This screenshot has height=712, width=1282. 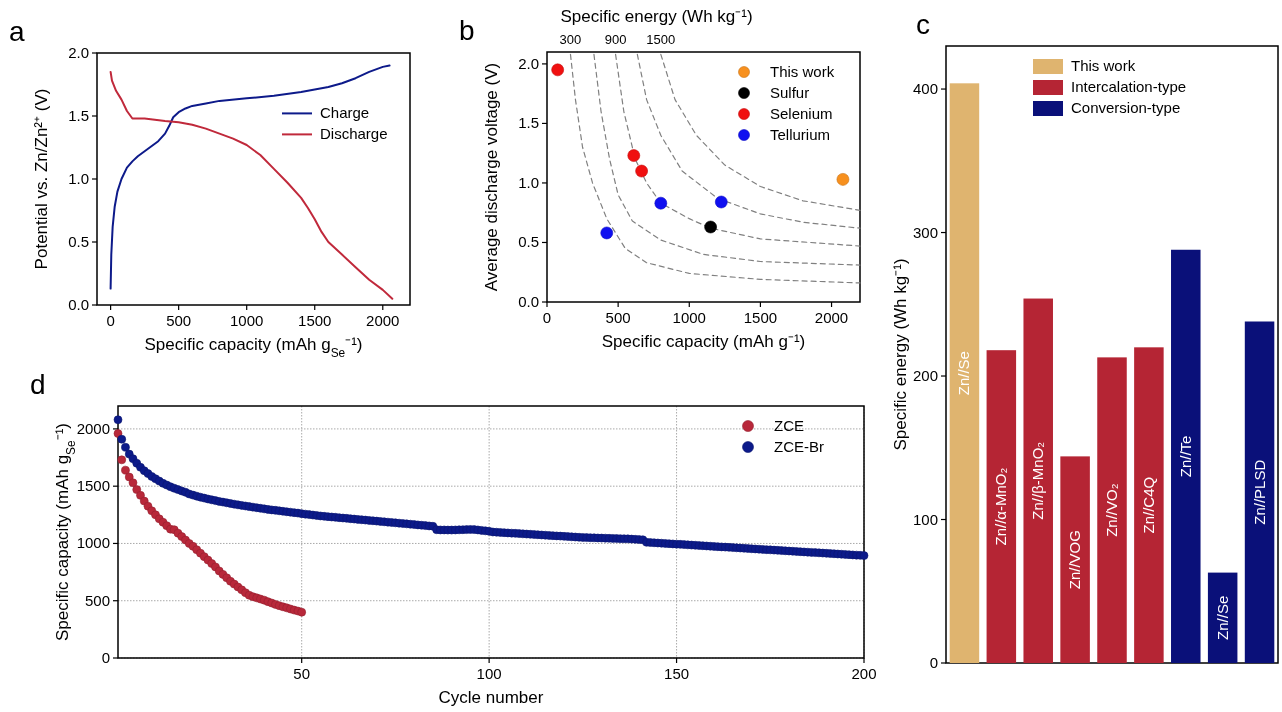 What do you see at coordinates (97, 600) in the screenshot?
I see `y-tick-label: 500` at bounding box center [97, 600].